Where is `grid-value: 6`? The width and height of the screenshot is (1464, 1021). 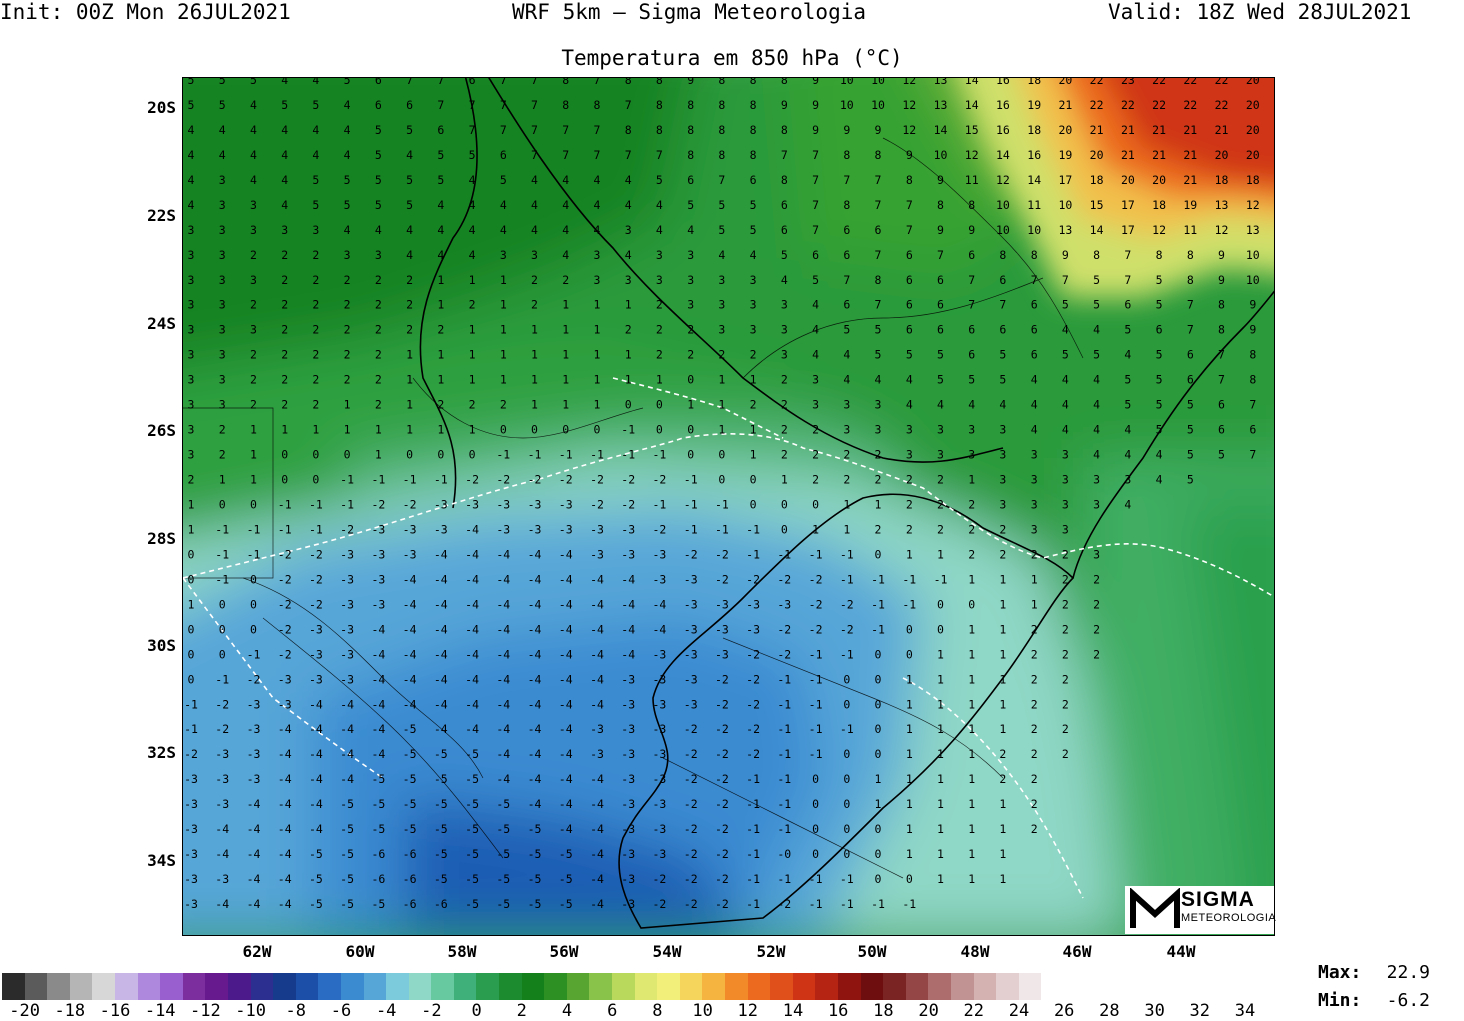 grid-value: 6 is located at coordinates (846, 255).